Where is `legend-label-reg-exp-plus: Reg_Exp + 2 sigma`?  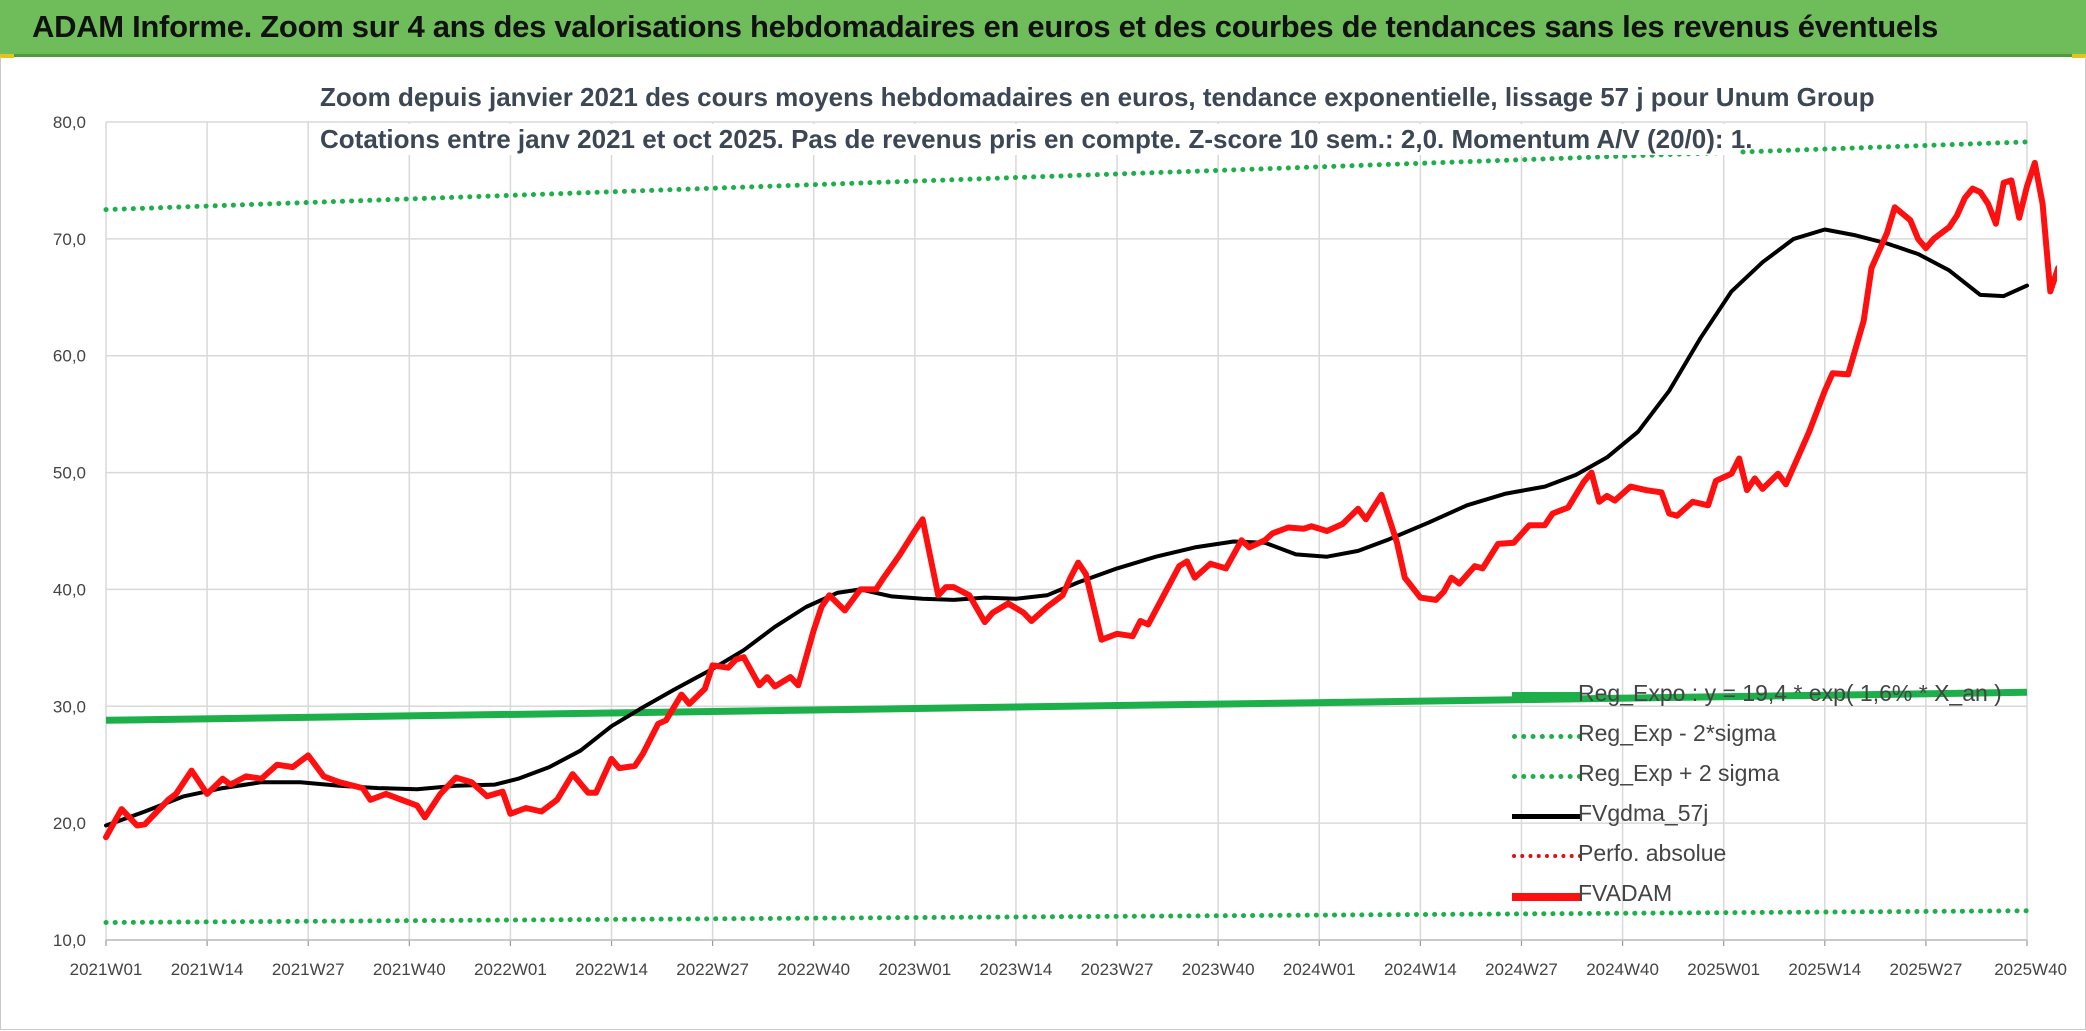 legend-label-reg-exp-plus: Reg_Exp + 2 sigma is located at coordinates (1679, 773).